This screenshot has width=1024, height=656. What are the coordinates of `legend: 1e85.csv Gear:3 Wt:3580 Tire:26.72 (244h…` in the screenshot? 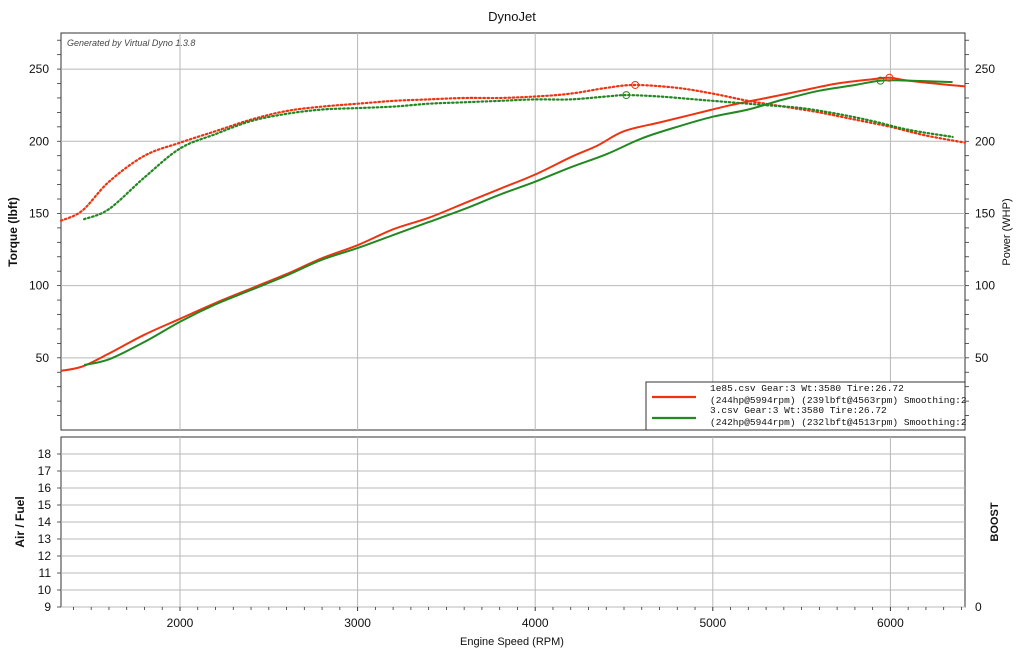 It's located at (806, 406).